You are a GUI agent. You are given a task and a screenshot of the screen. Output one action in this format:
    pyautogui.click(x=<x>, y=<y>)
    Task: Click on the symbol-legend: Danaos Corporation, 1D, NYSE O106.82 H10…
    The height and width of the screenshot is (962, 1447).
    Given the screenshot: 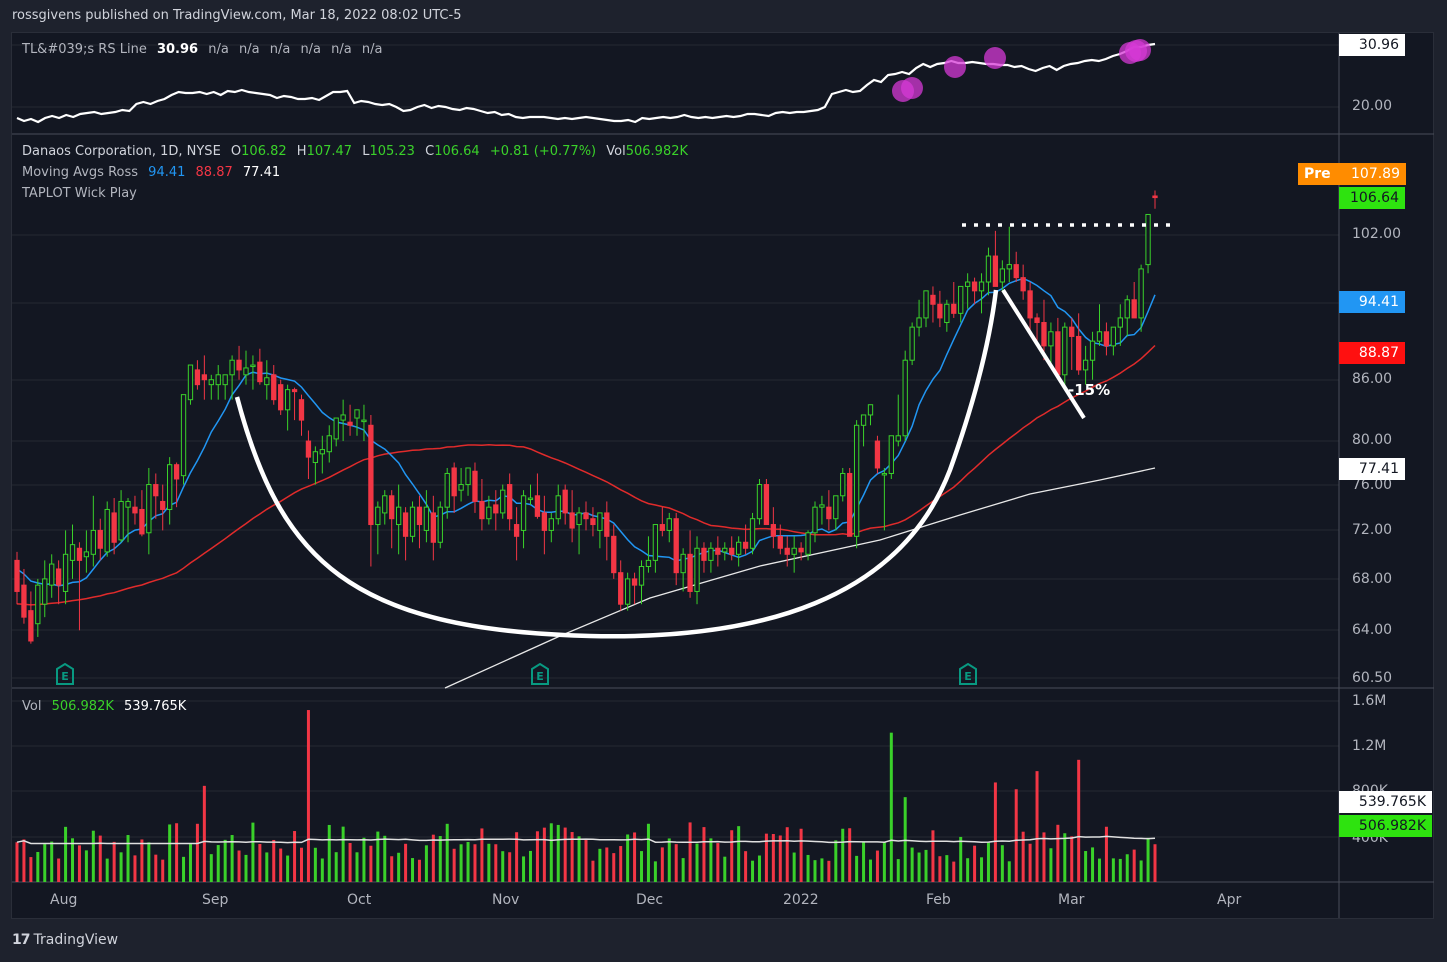 What is the action you would take?
    pyautogui.click(x=358, y=151)
    